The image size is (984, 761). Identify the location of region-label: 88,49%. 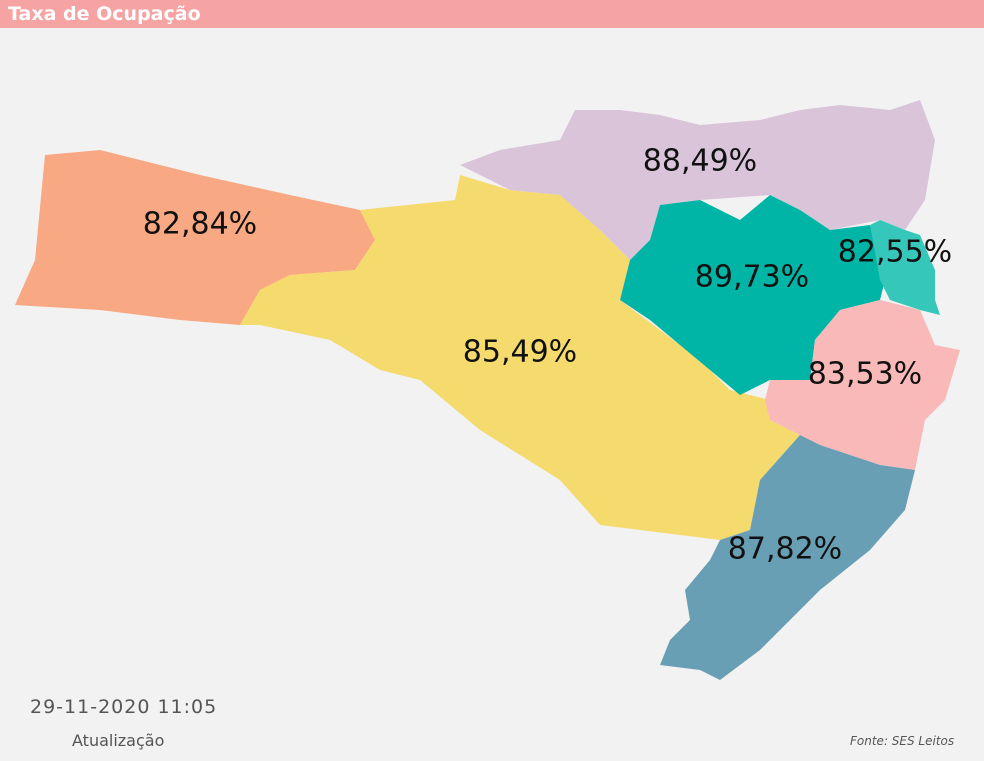
(700, 161).